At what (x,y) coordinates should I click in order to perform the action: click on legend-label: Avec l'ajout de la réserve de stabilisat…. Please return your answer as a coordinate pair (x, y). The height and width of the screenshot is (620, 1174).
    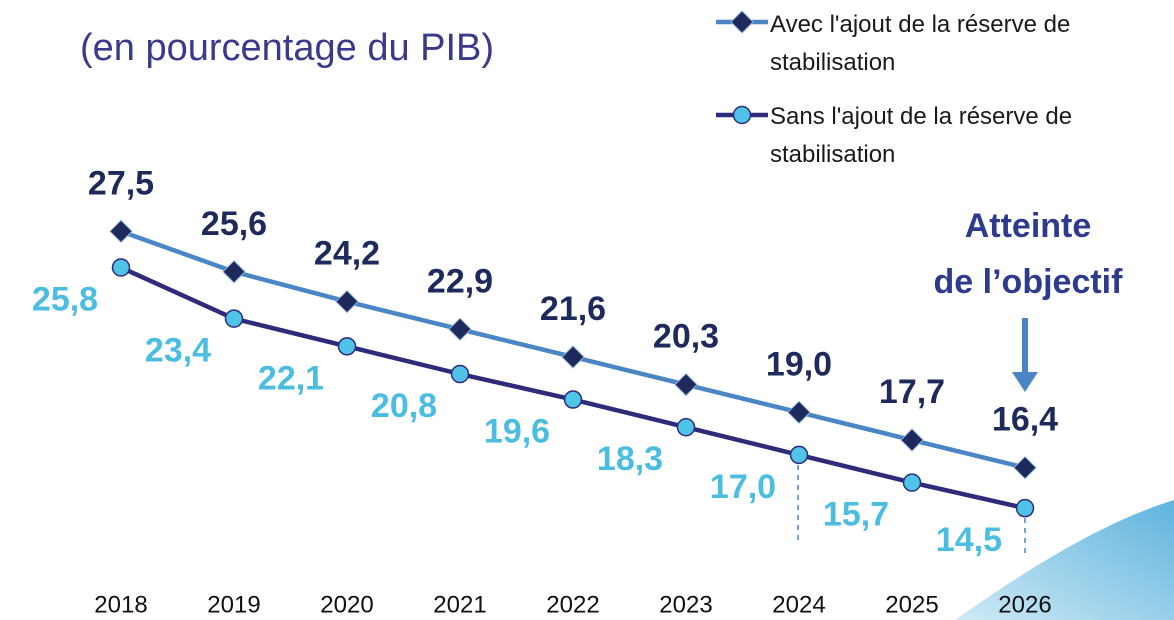
    Looking at the image, I should click on (920, 43).